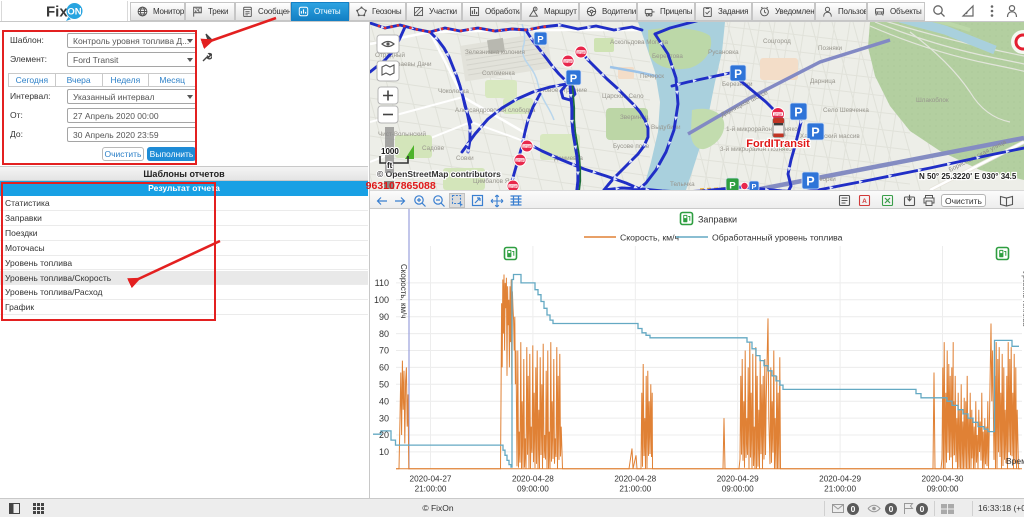  Describe the element at coordinates (778, 144) in the screenshot. I see `svg-text: FordITransit` at that location.